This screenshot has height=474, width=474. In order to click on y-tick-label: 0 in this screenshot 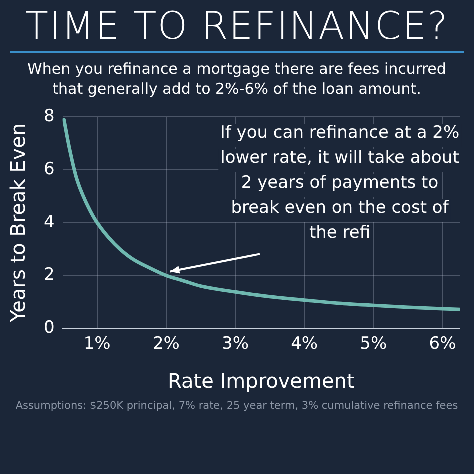, I will do `click(49, 328)`.